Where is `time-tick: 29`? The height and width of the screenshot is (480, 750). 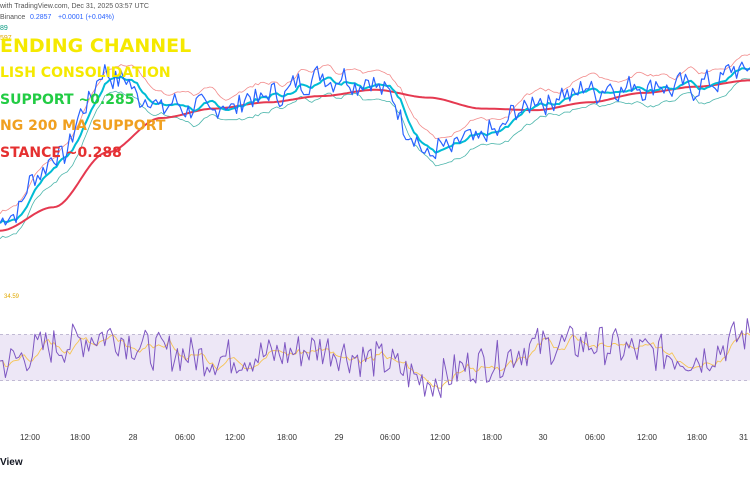
time-tick: 29 is located at coordinates (339, 437).